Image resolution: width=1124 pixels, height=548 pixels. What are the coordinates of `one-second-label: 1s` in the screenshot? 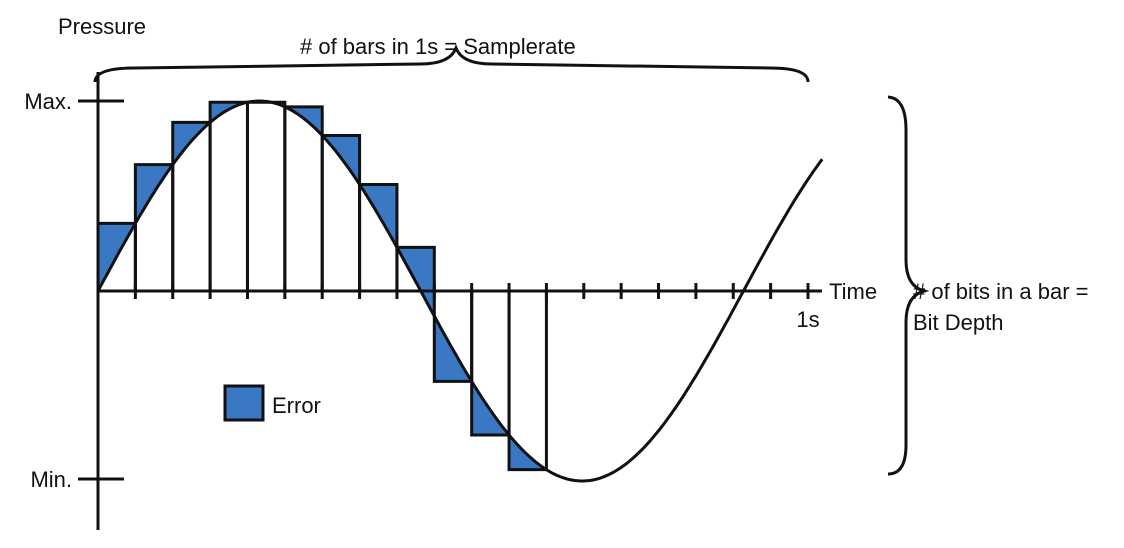 It's located at (807, 319).